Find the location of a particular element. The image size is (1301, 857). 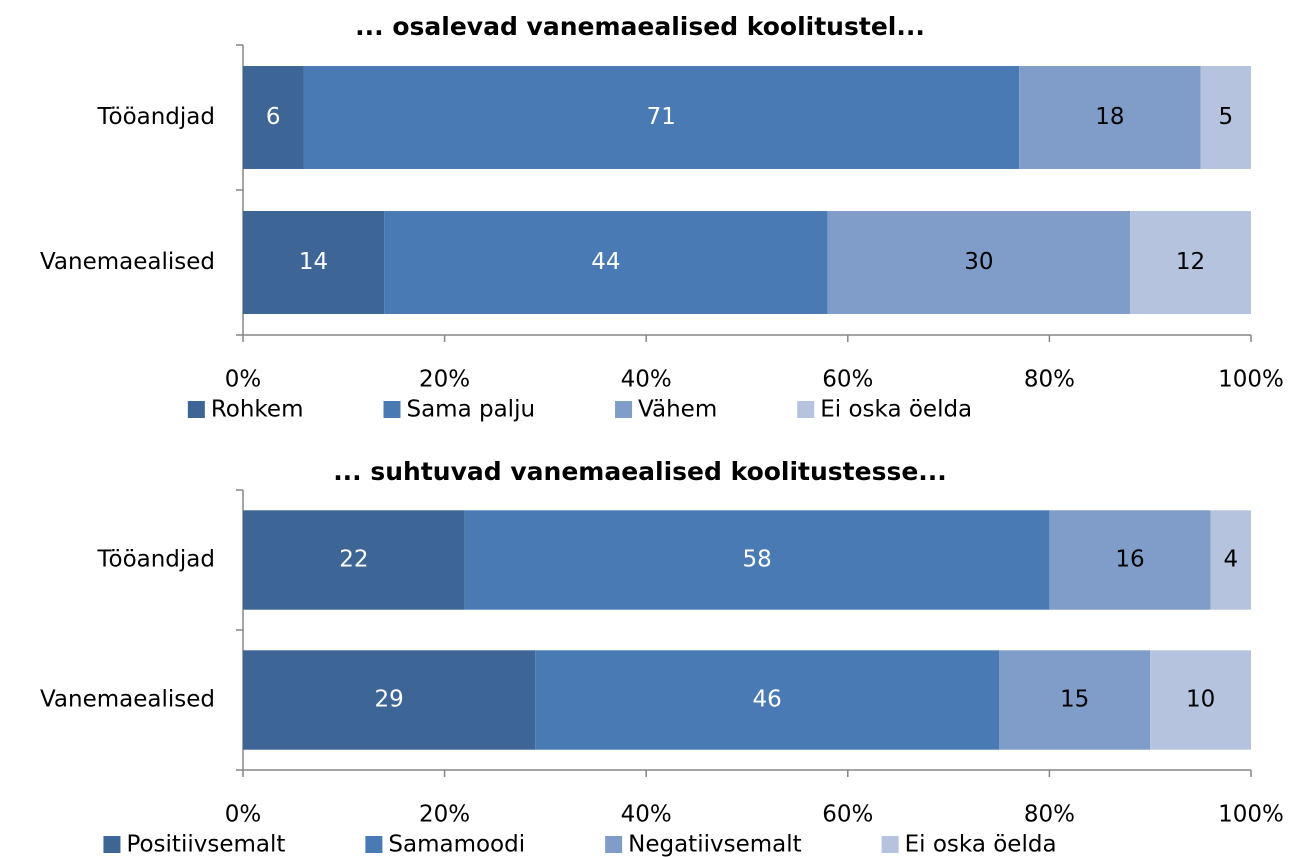

data-label: 71 is located at coordinates (661, 117).